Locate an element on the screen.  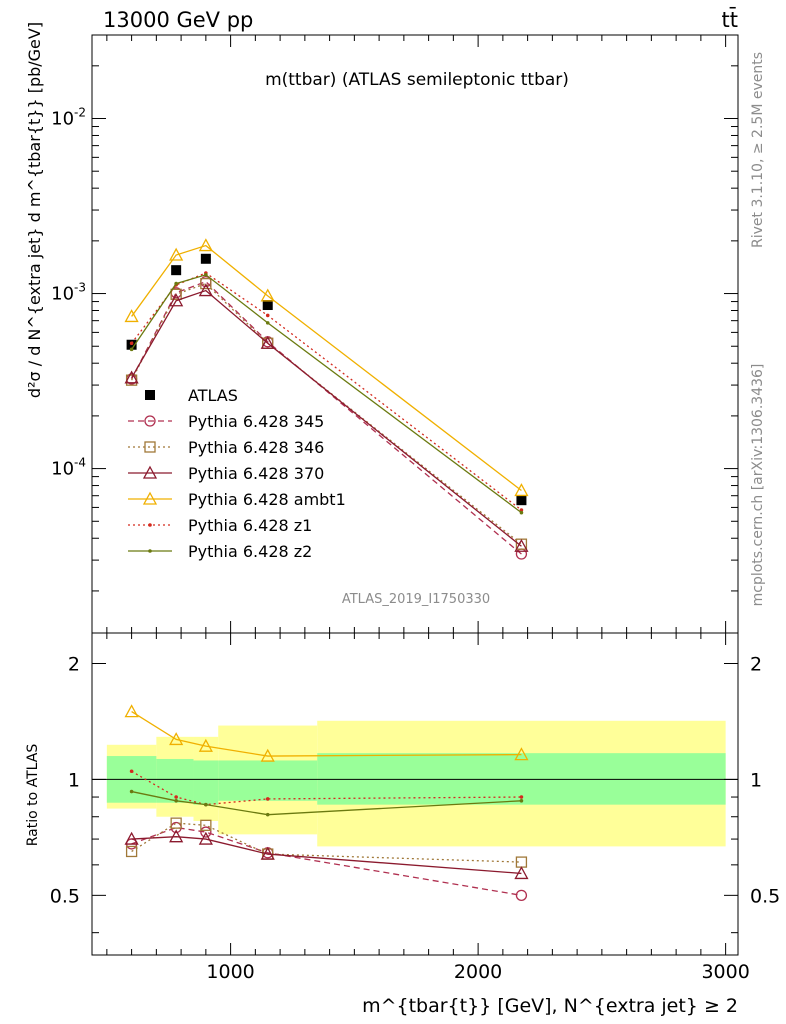
header-process-label: tt̄ is located at coordinates (730, 19).